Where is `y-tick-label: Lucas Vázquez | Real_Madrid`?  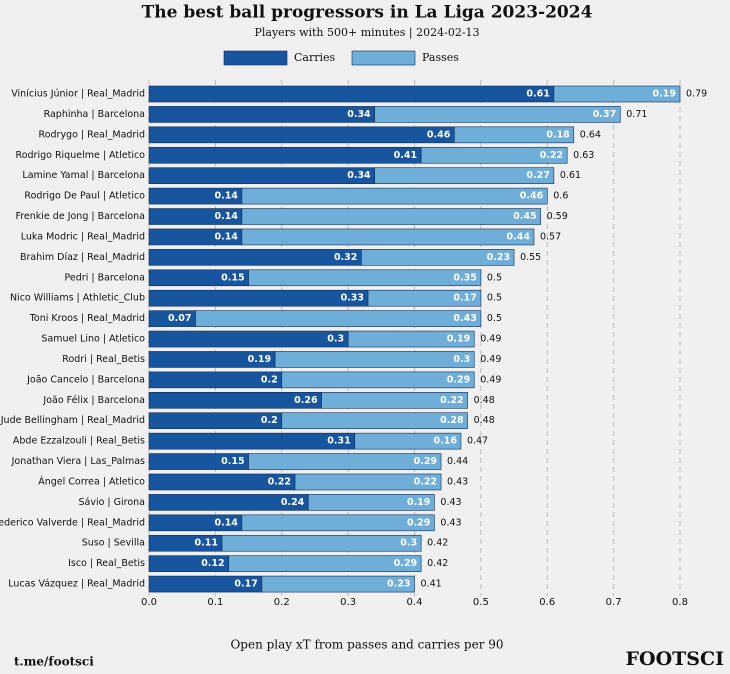
y-tick-label: Lucas Vázquez | Real_Madrid is located at coordinates (76, 584).